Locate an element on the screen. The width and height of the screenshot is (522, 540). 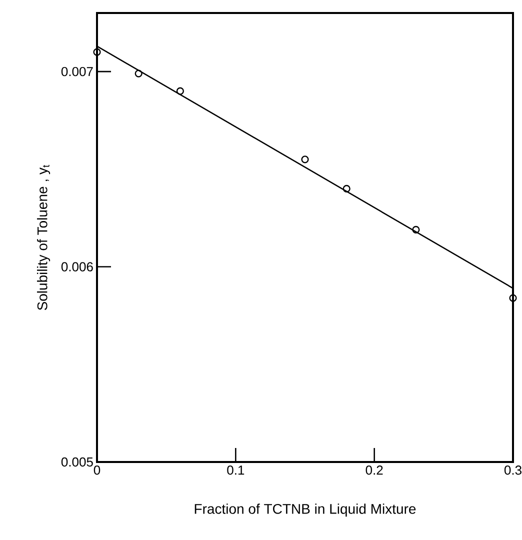
x-tick-label: 0.2 is located at coordinates (374, 470).